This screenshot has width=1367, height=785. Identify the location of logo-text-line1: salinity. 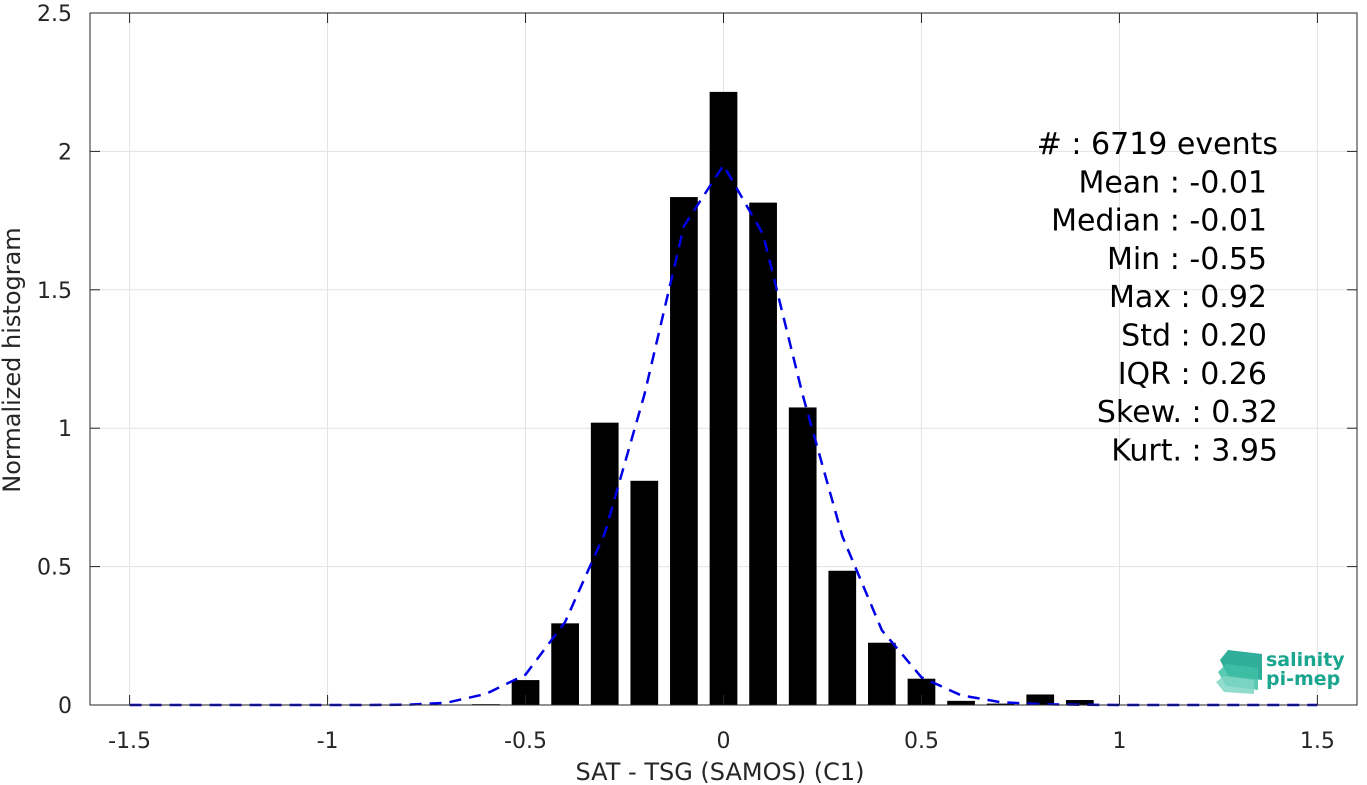
(1305, 660).